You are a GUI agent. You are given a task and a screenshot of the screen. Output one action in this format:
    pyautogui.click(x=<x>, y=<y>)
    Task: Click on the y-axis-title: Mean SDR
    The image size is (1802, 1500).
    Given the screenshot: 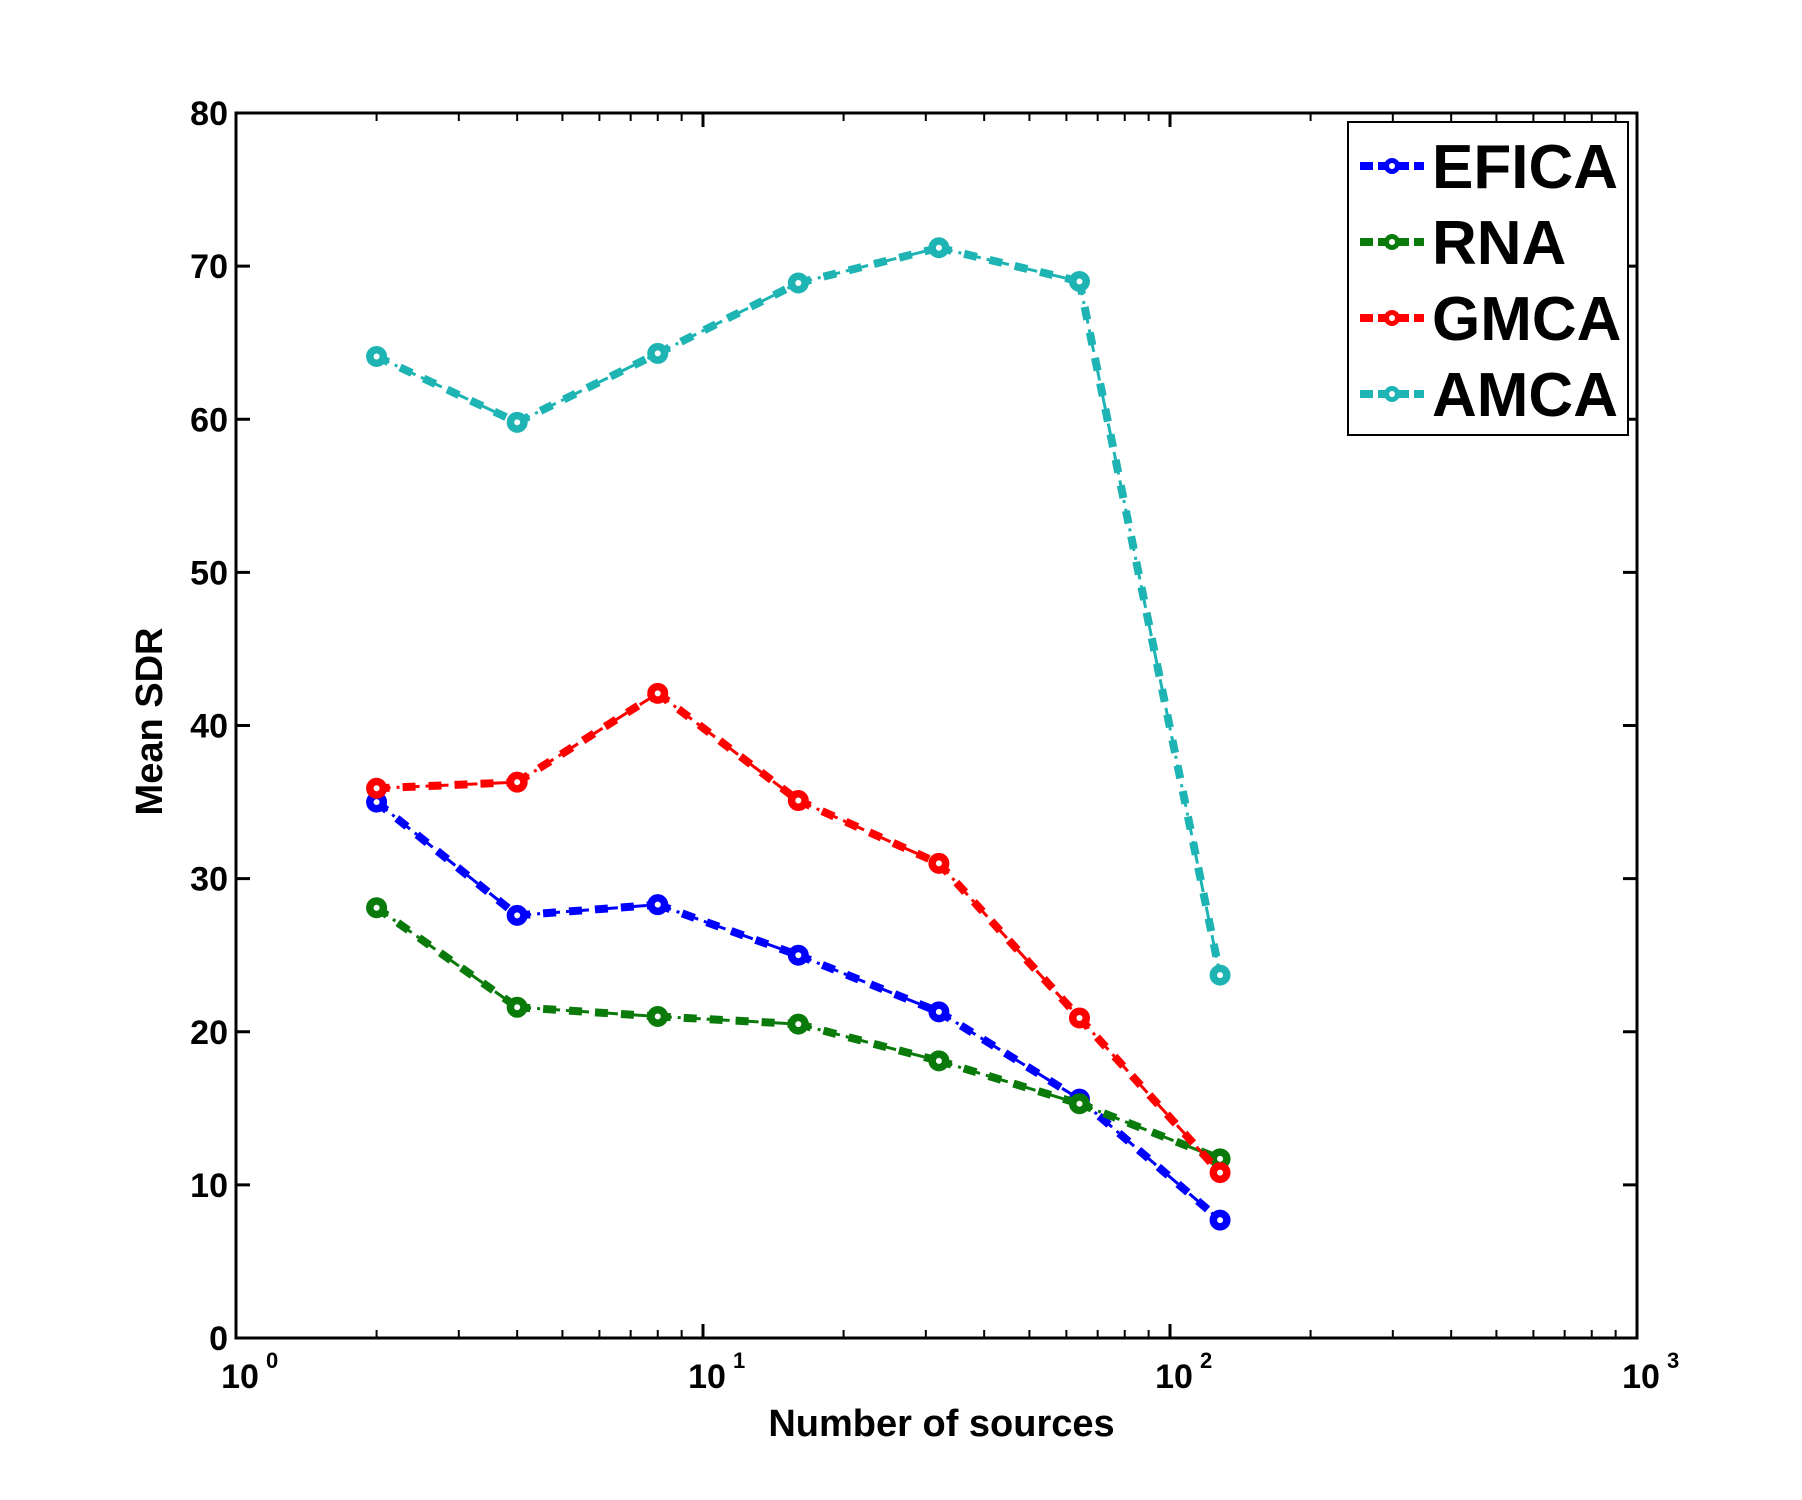 What is the action you would take?
    pyautogui.click(x=150, y=722)
    